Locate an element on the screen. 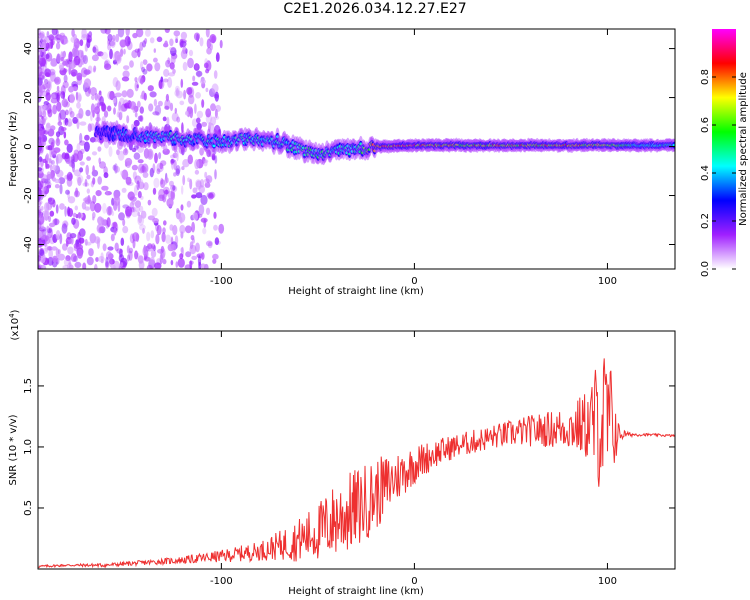 Image resolution: width=750 pixels, height=600 pixels. snr-x-tick-label: -100 is located at coordinates (221, 581).